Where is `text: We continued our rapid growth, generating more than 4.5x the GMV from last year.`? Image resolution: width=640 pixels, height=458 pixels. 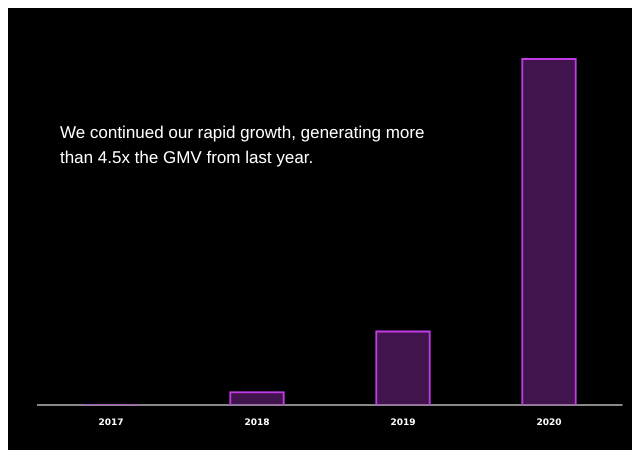 text: We continued our rapid growth, generating more than 4.5x the GMV from last year. is located at coordinates (243, 145).